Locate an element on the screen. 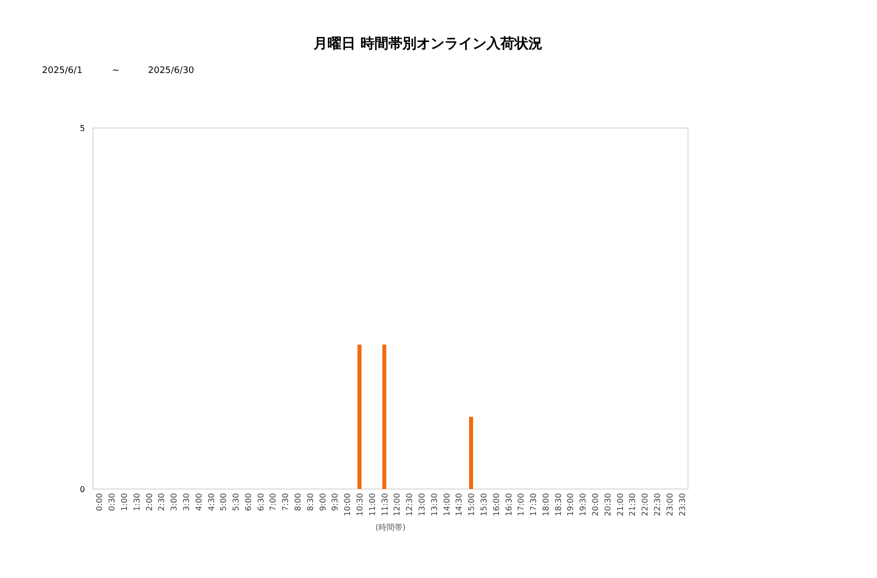 The height and width of the screenshot is (578, 877). x-tick-label: 16:30 is located at coordinates (509, 504).